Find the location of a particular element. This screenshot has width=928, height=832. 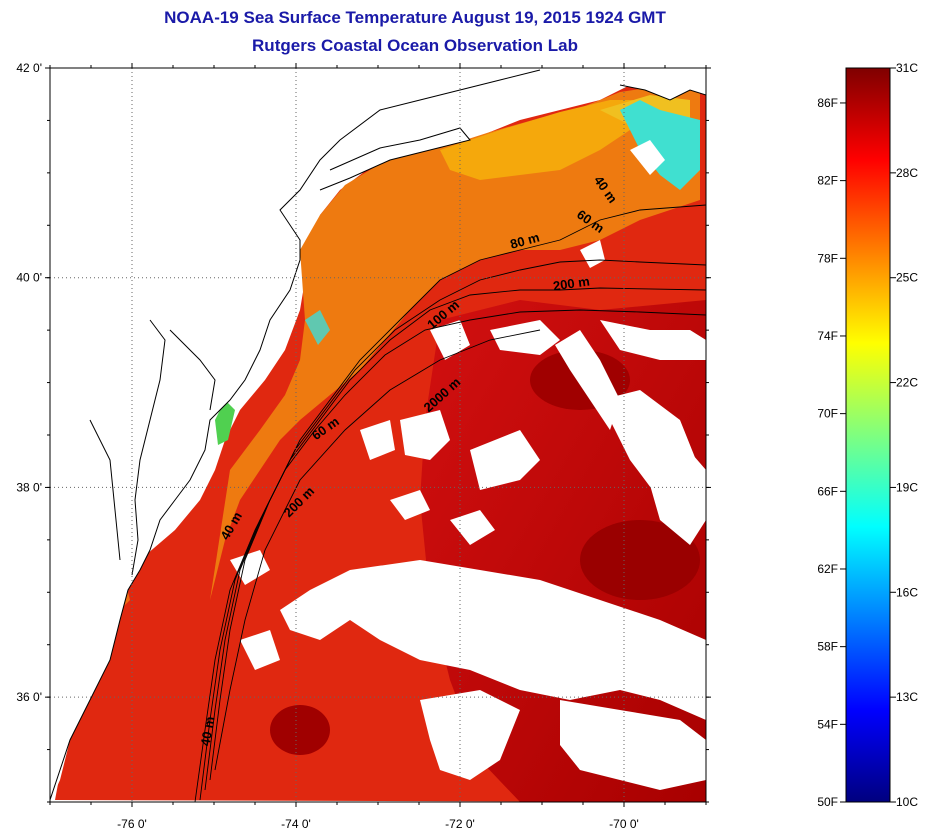

colorbar-f-label: 58F is located at coordinates (827, 647).